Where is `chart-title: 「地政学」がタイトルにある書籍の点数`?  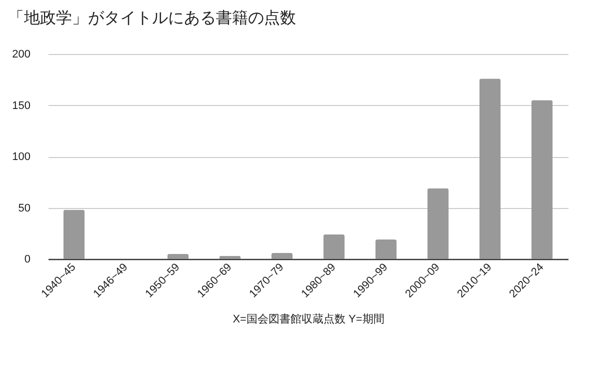 chart-title: 「地政学」がタイトルにある書籍の点数 is located at coordinates (152, 18).